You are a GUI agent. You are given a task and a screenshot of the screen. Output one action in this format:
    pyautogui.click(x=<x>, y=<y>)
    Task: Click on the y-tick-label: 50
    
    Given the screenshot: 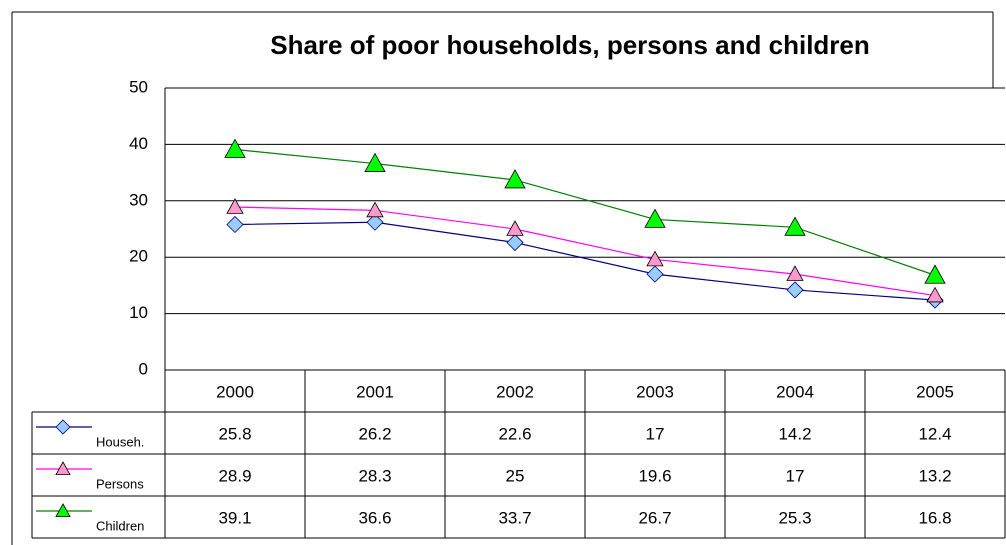 What is the action you would take?
    pyautogui.click(x=138, y=86)
    